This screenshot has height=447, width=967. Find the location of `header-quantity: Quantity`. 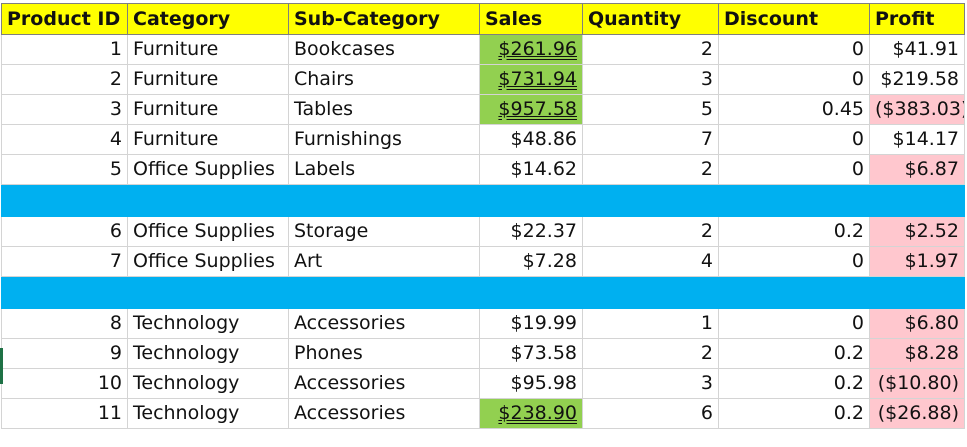

header-quantity: Quantity is located at coordinates (650, 19).